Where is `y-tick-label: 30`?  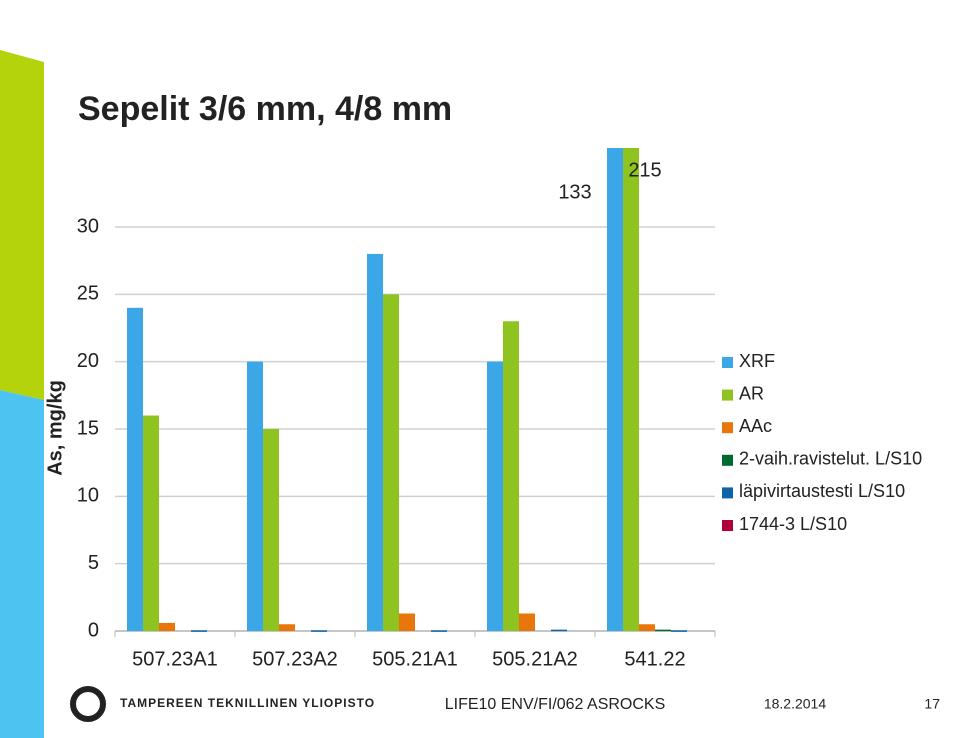
y-tick-label: 30 is located at coordinates (88, 226).